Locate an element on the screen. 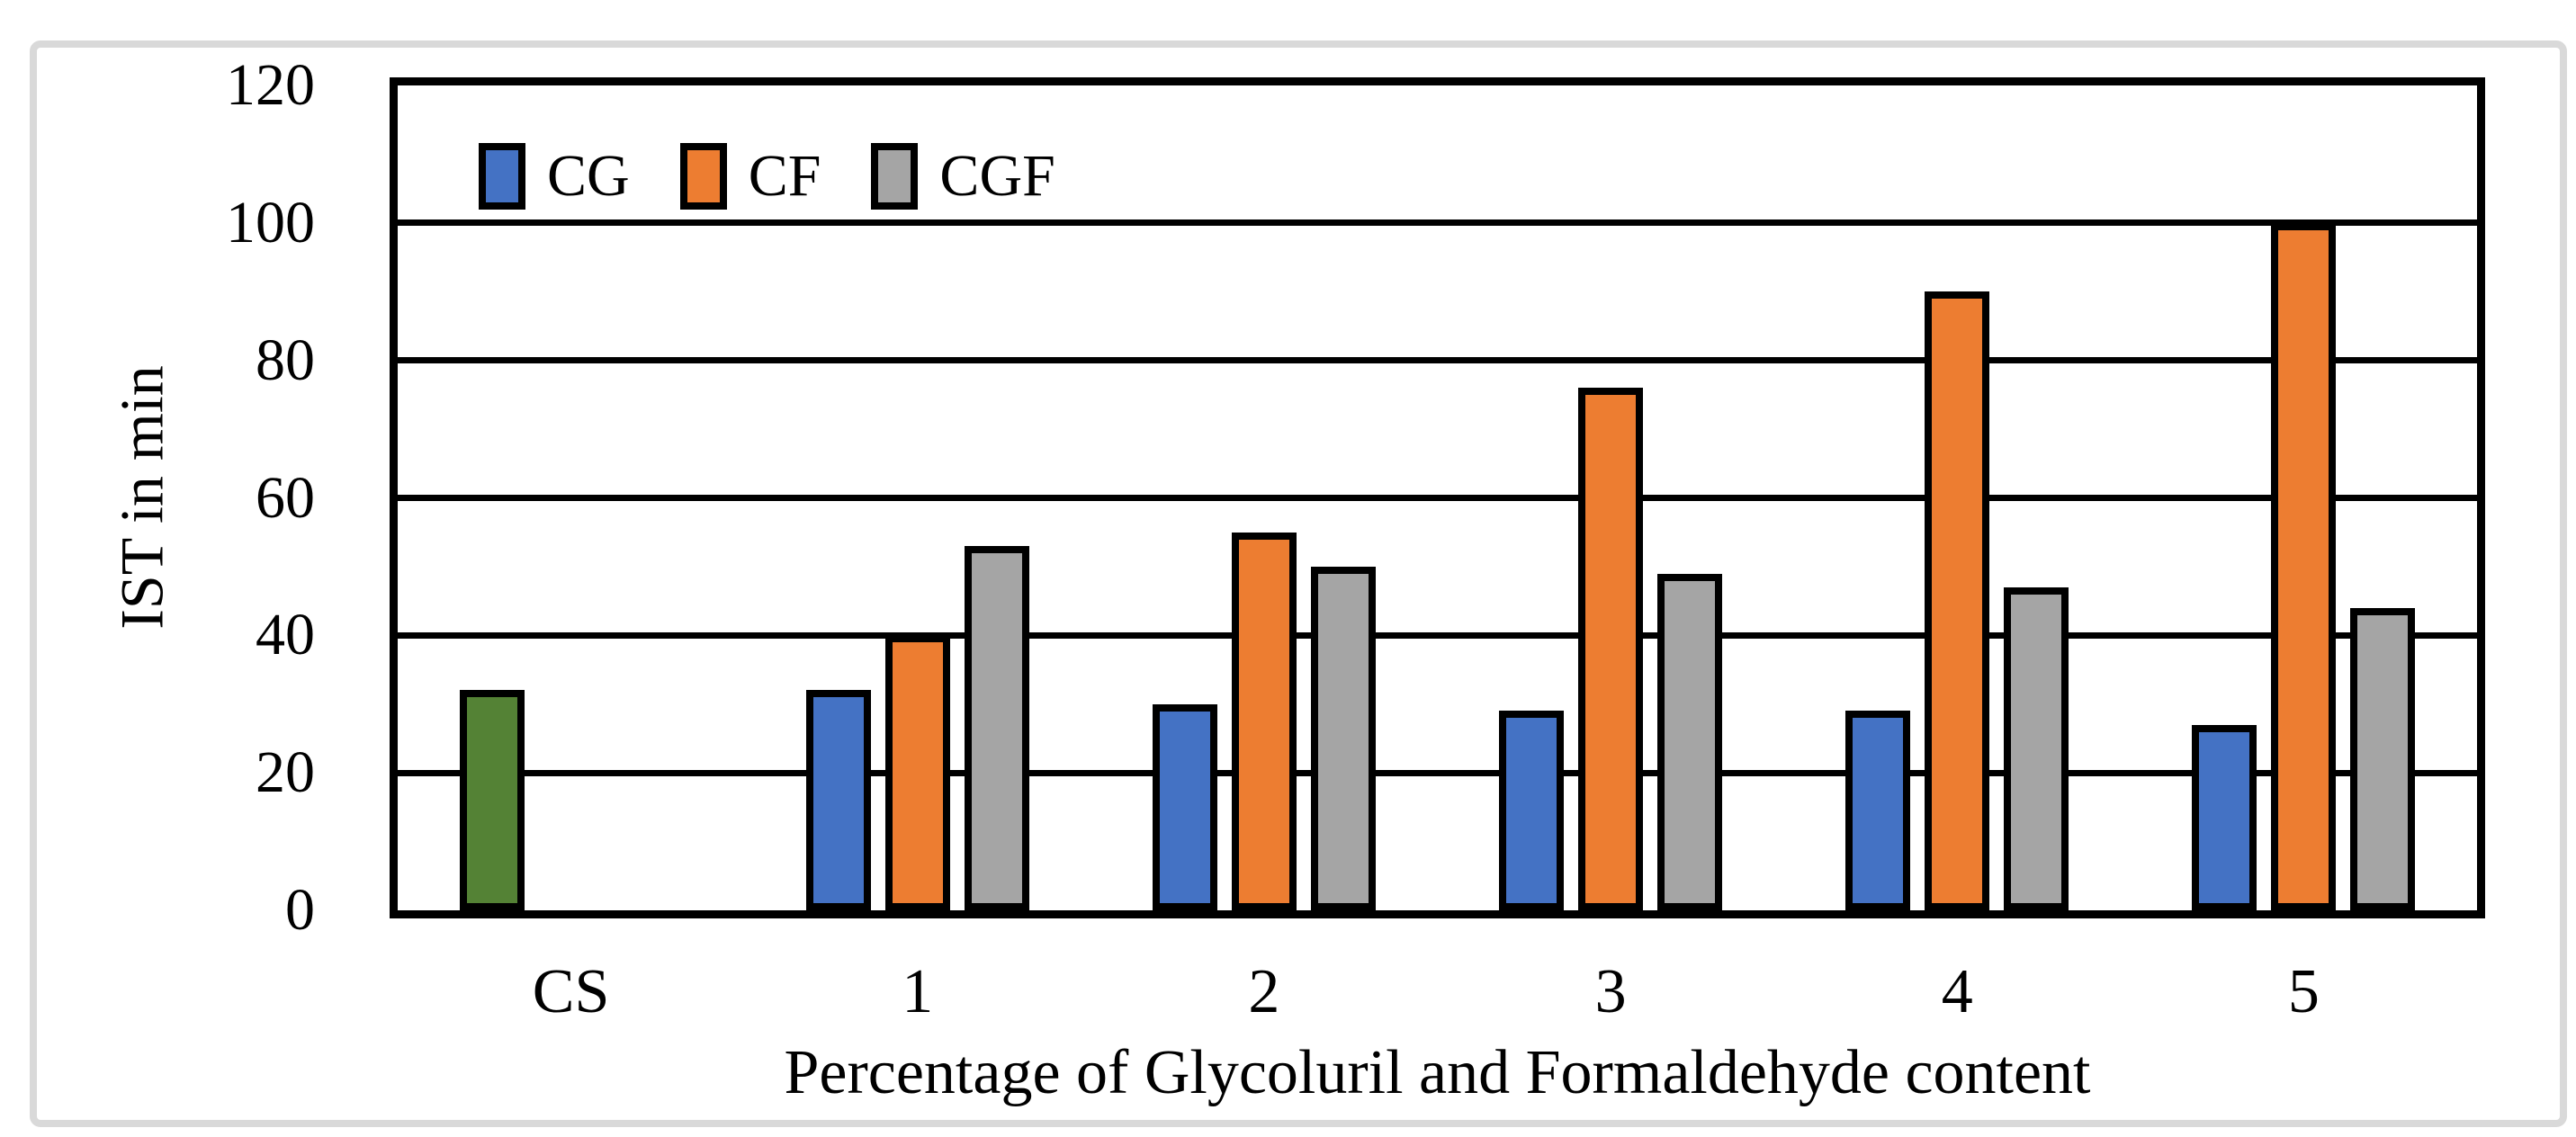  bar-CS-CG is located at coordinates (492, 800).